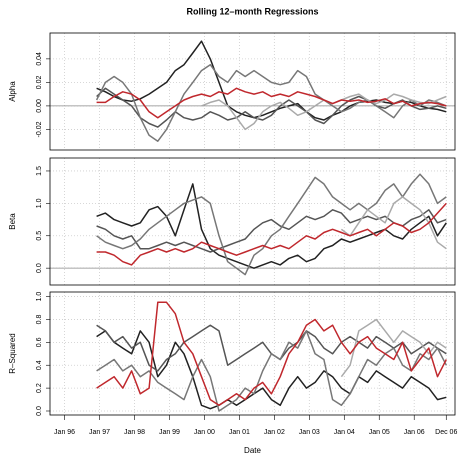 Image resolution: width=463 pixels, height=458 pixels. I want to click on x-tick-label: Jan 03, so click(309, 432).